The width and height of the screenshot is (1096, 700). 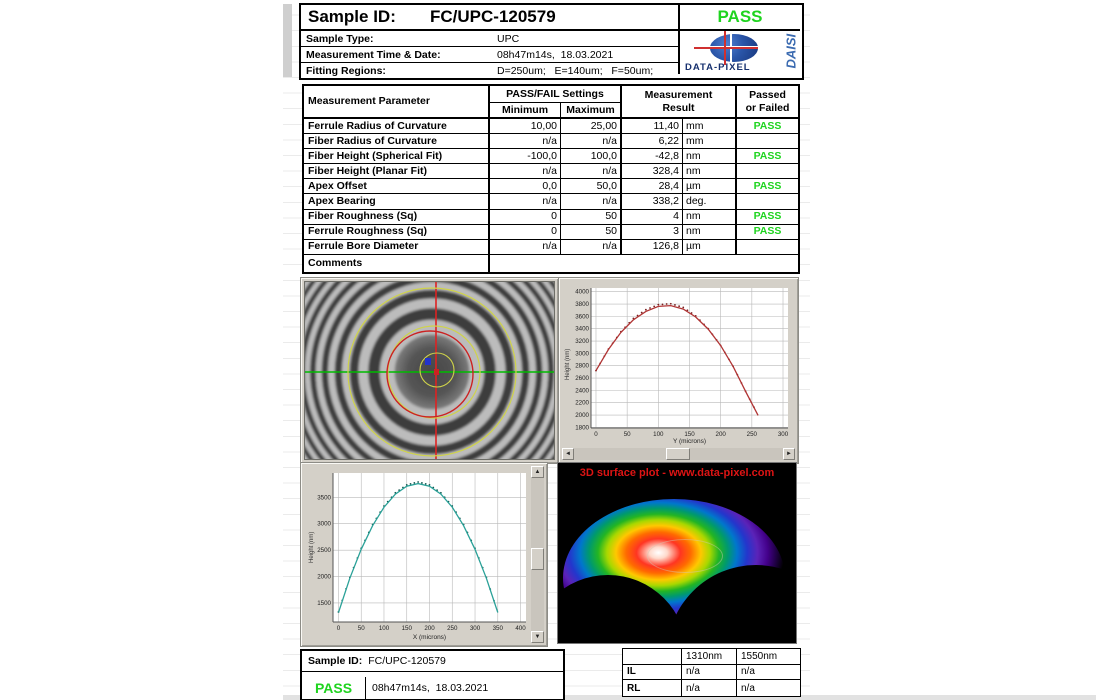 I want to click on col-header-parameter: Measurement Parameter, so click(x=397, y=102).